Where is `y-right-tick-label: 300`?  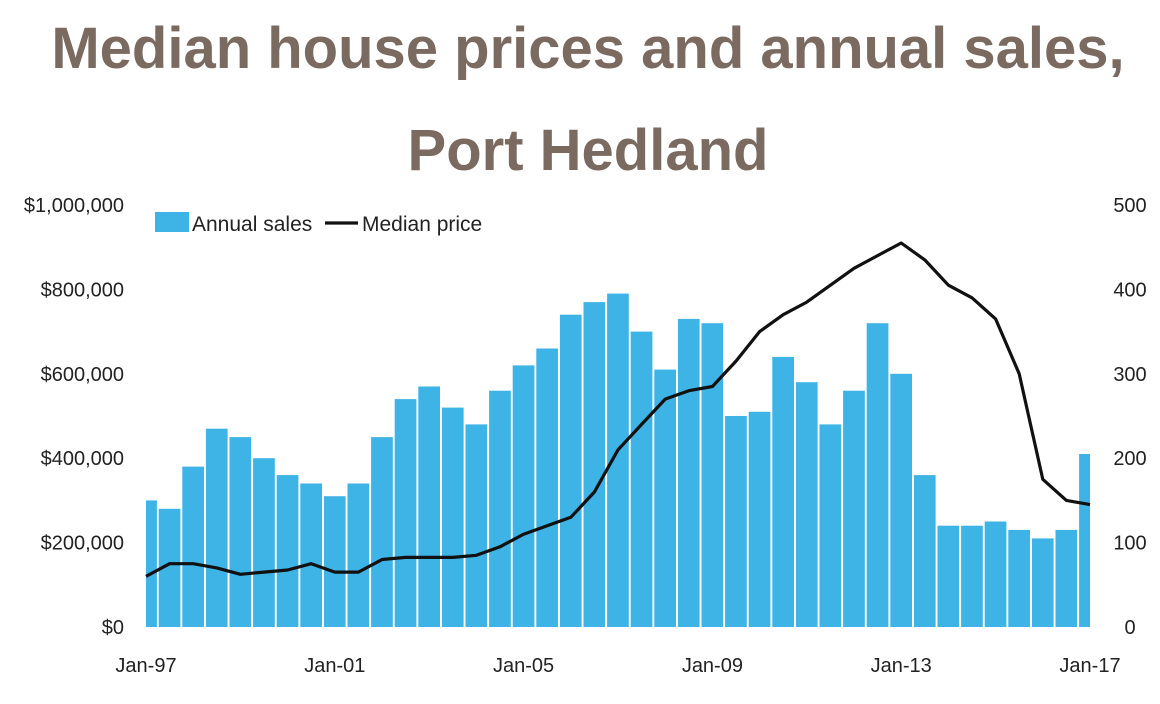
y-right-tick-label: 300 is located at coordinates (1129, 375).